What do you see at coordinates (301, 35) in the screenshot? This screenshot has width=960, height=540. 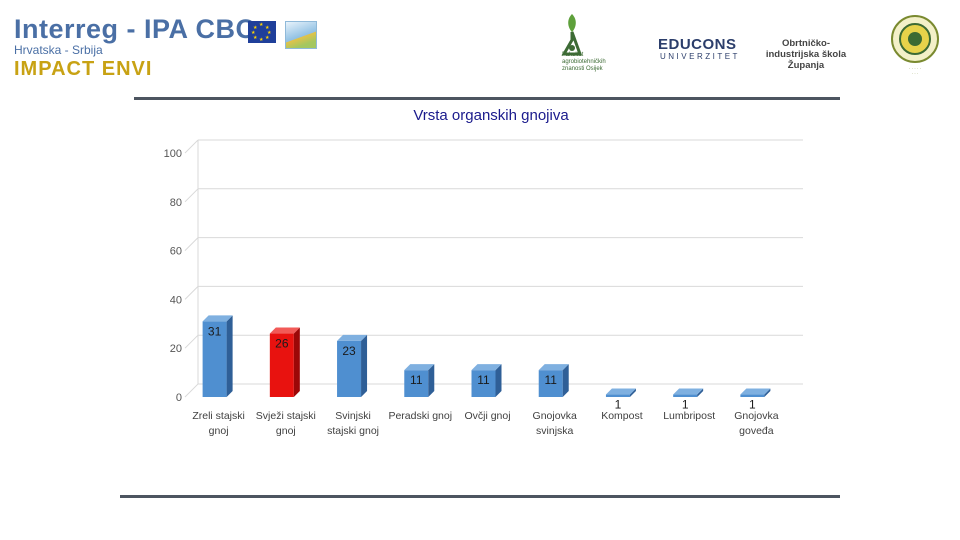 I see `ipa-logo-icon` at bounding box center [301, 35].